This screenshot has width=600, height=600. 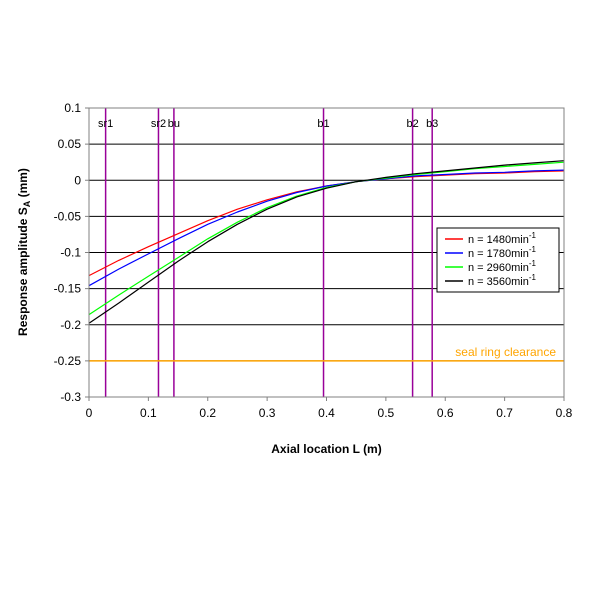 What do you see at coordinates (498, 268) in the screenshot?
I see `legend-entry-name: n = 2960min` at bounding box center [498, 268].